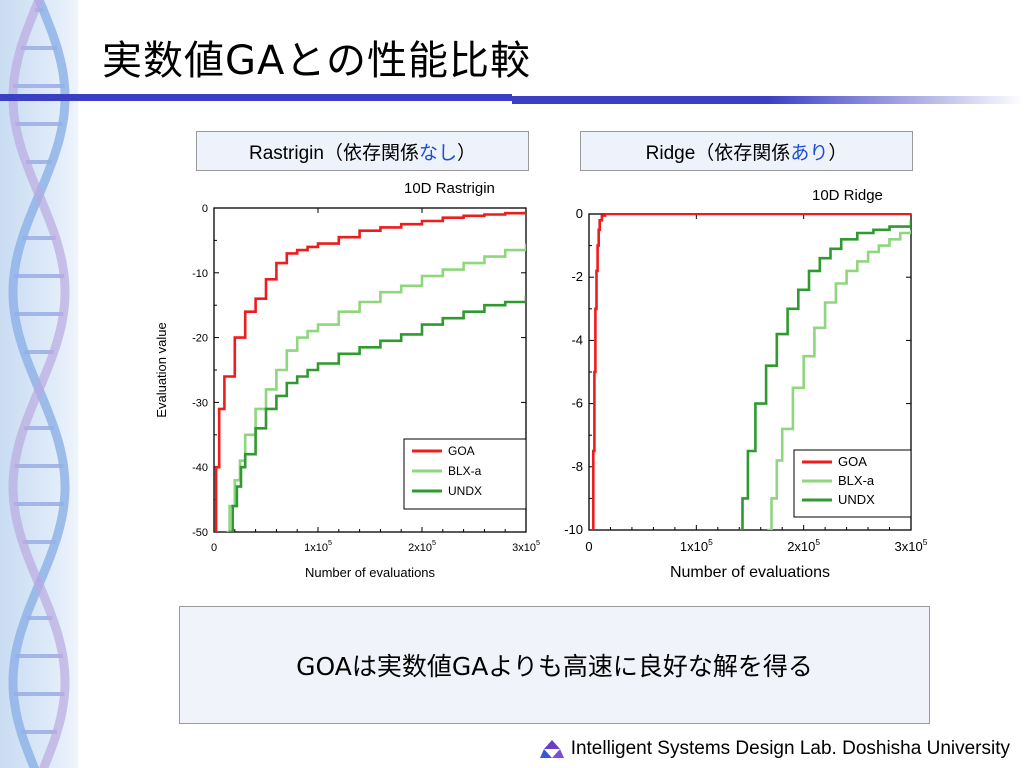 The height and width of the screenshot is (768, 1024). I want to click on rastrigin-label-highlight: なし, so click(437, 153).